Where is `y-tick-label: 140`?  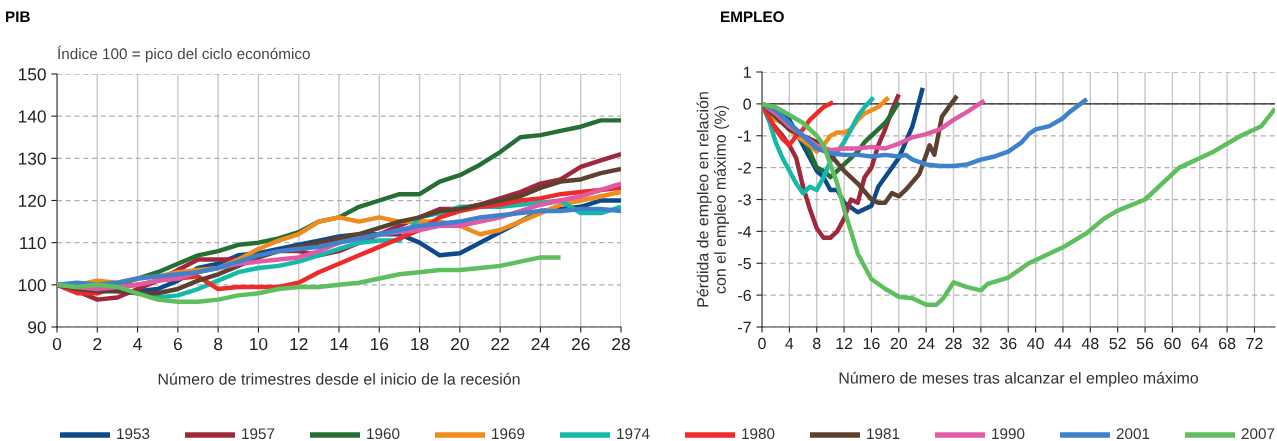 y-tick-label: 140 is located at coordinates (32, 116).